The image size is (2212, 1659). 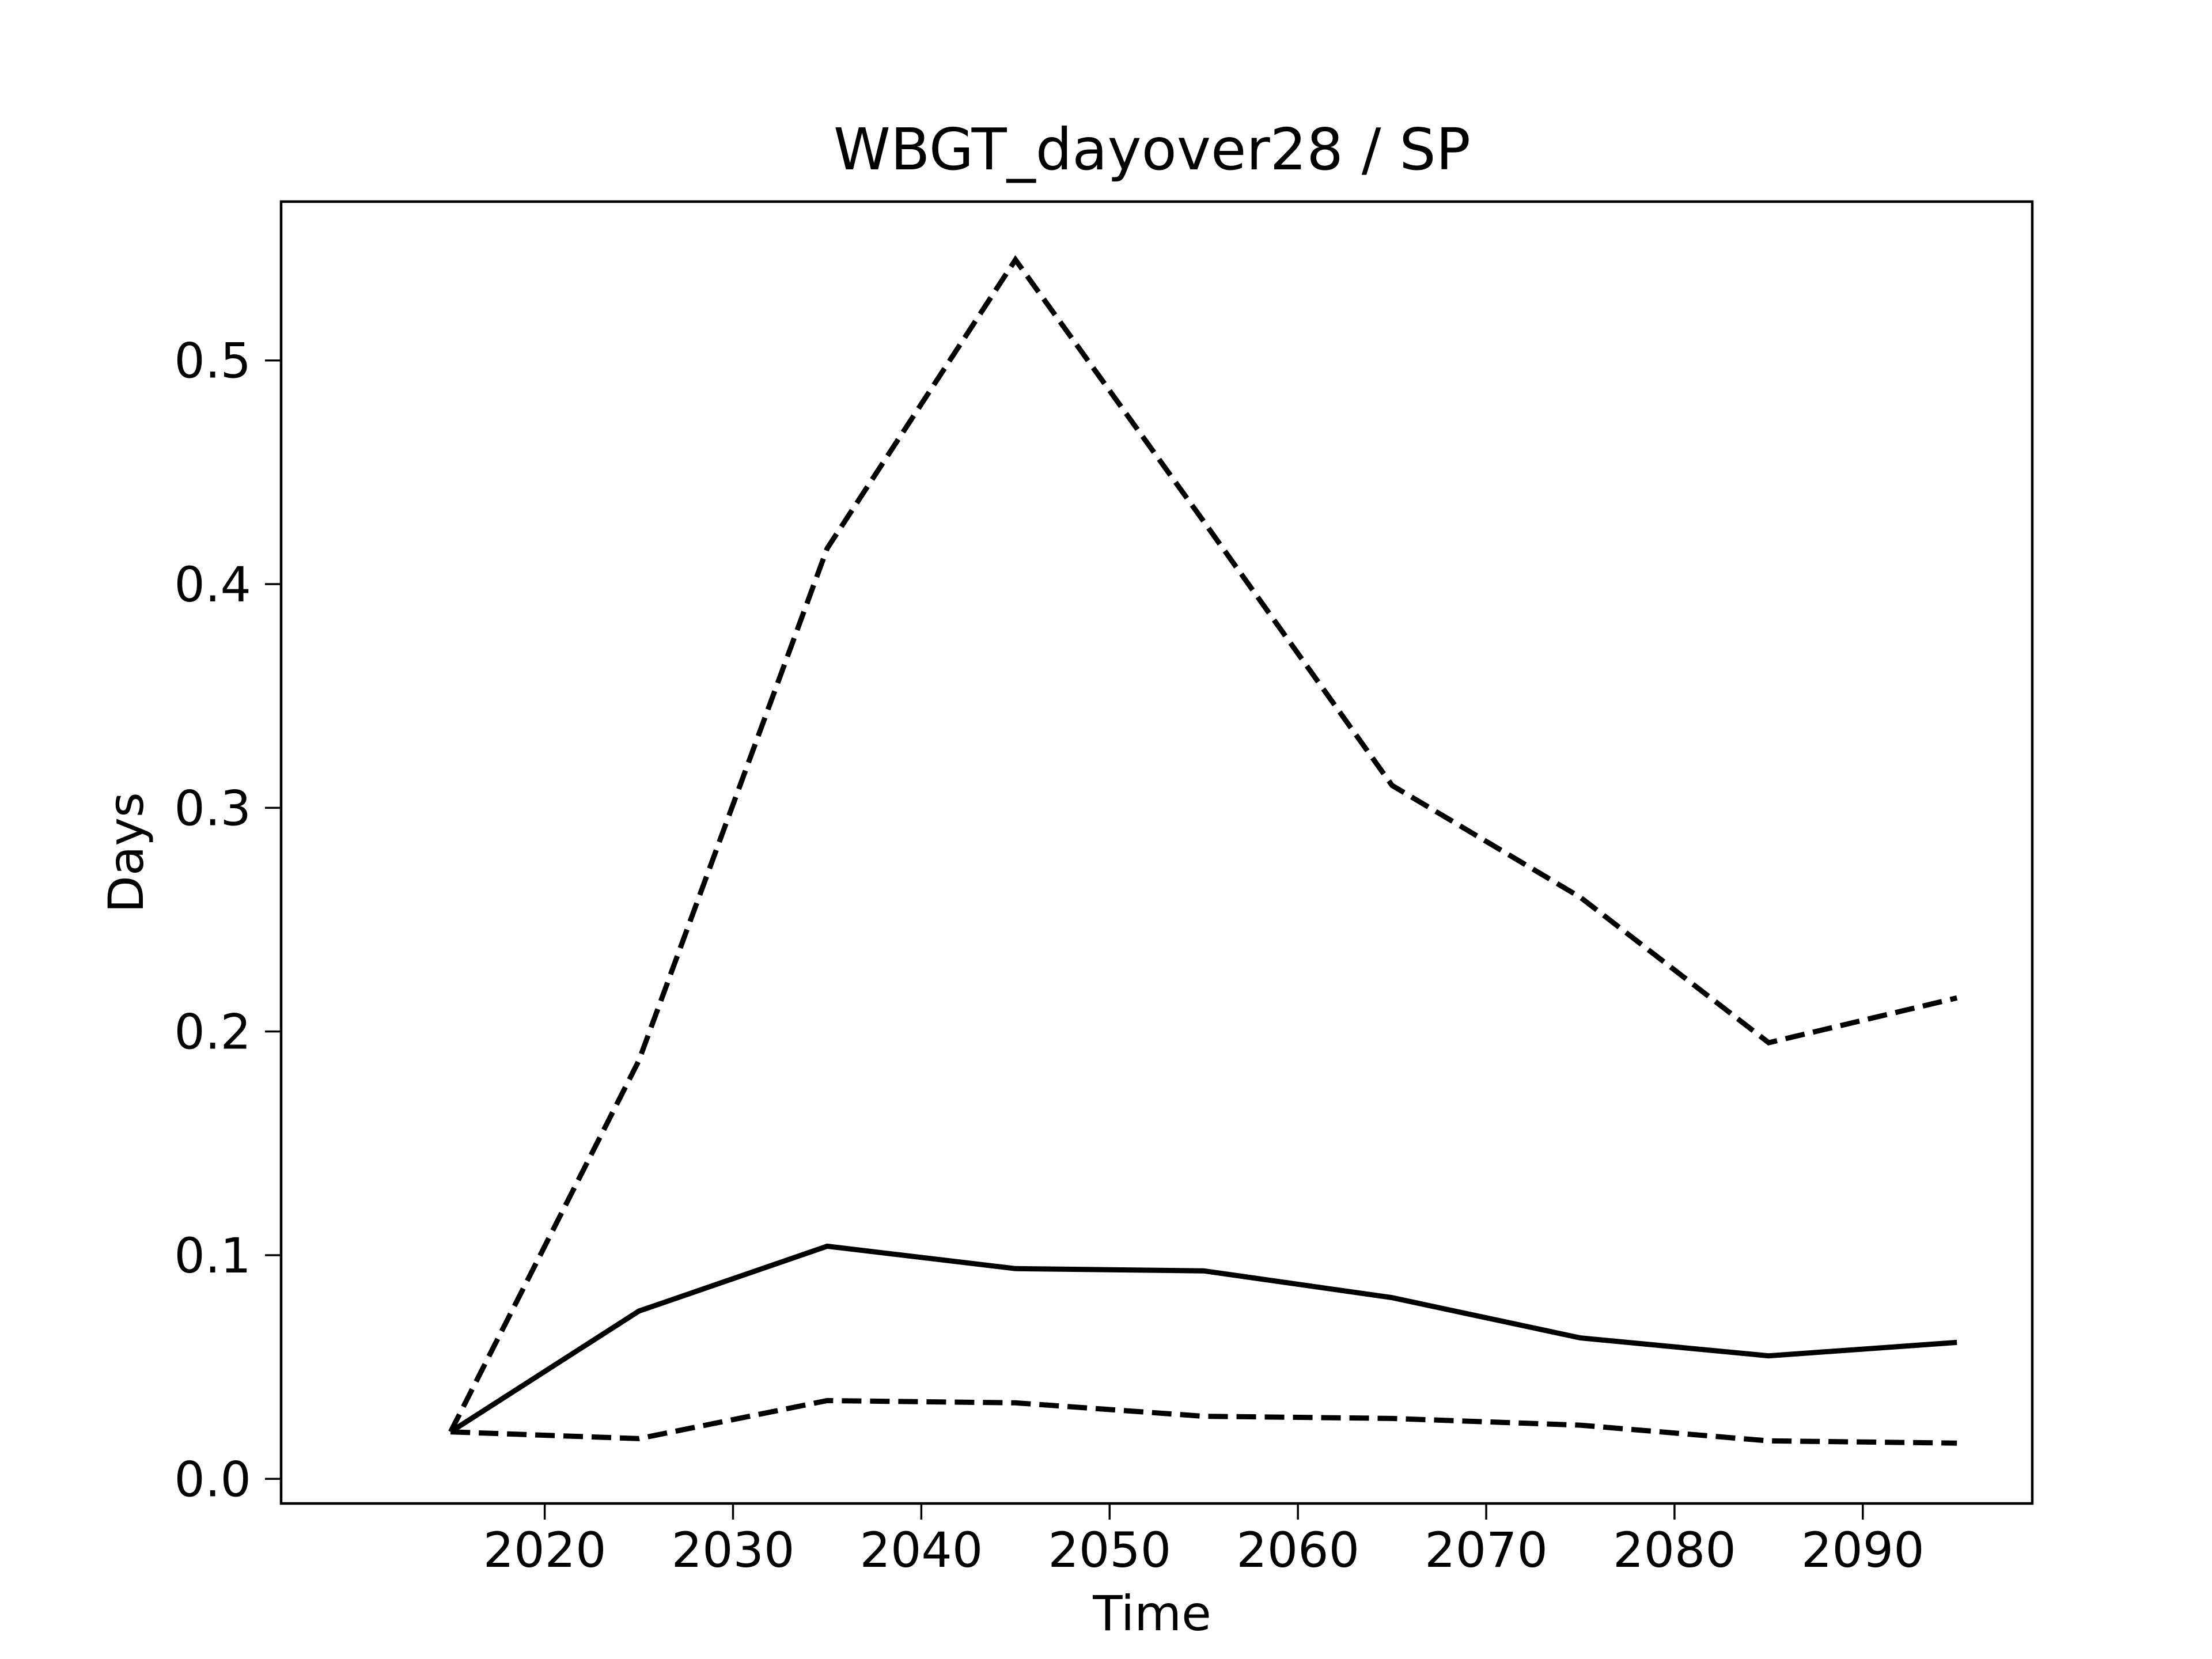 I want to click on y-tick-label: 0.2, so click(x=212, y=1032).